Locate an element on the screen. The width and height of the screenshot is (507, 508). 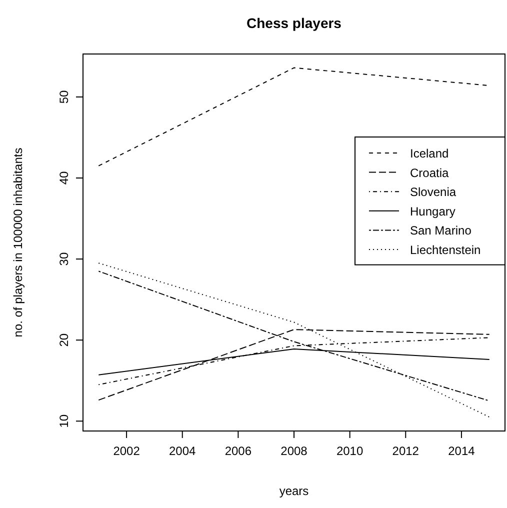
x-tick-label: 2014 is located at coordinates (462, 451).